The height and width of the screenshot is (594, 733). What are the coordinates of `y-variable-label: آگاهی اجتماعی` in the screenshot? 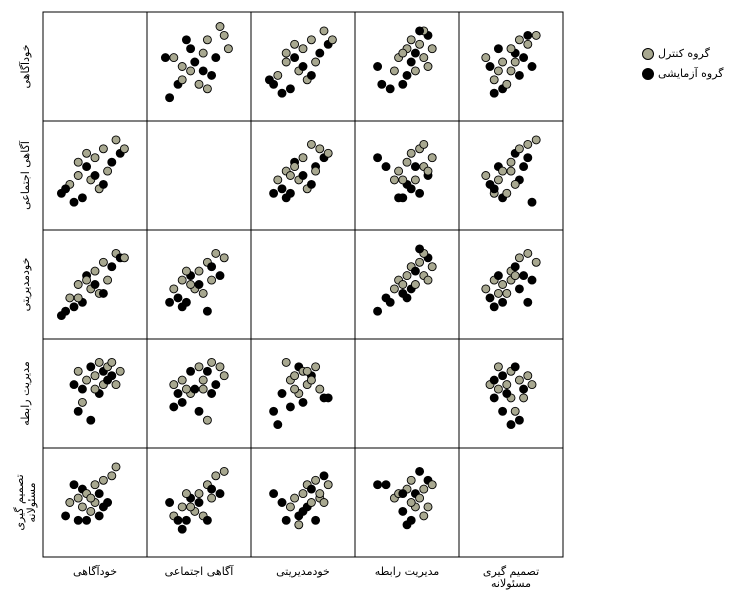 It's located at (25, 175).